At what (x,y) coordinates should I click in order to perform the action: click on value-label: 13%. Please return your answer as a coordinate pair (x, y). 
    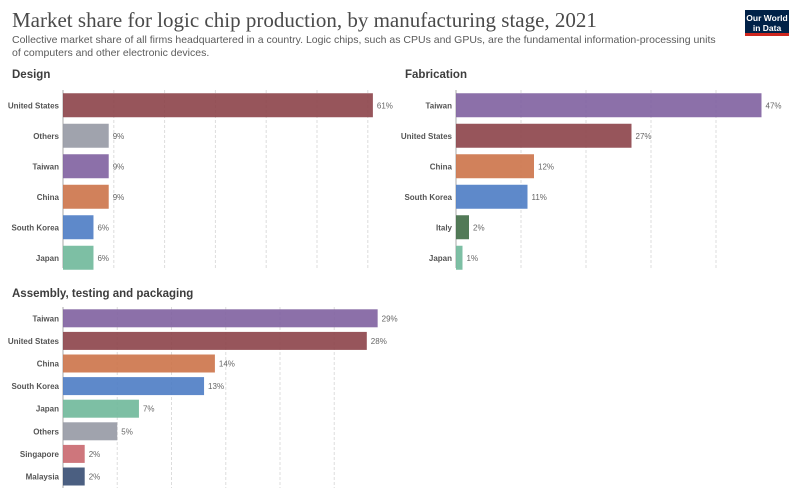
    Looking at the image, I should click on (216, 386).